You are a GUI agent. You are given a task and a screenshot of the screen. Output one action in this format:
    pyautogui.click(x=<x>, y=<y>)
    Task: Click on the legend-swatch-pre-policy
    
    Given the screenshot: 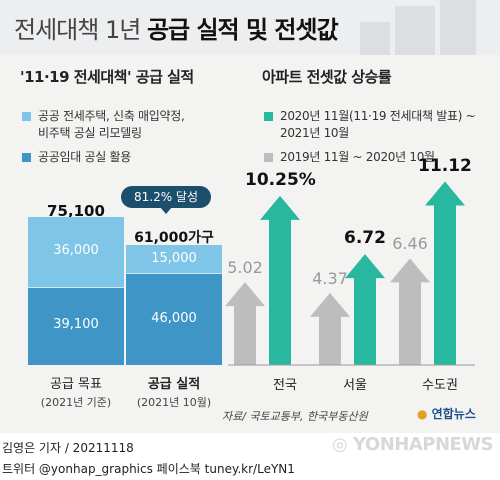 What is the action you would take?
    pyautogui.click(x=268, y=157)
    